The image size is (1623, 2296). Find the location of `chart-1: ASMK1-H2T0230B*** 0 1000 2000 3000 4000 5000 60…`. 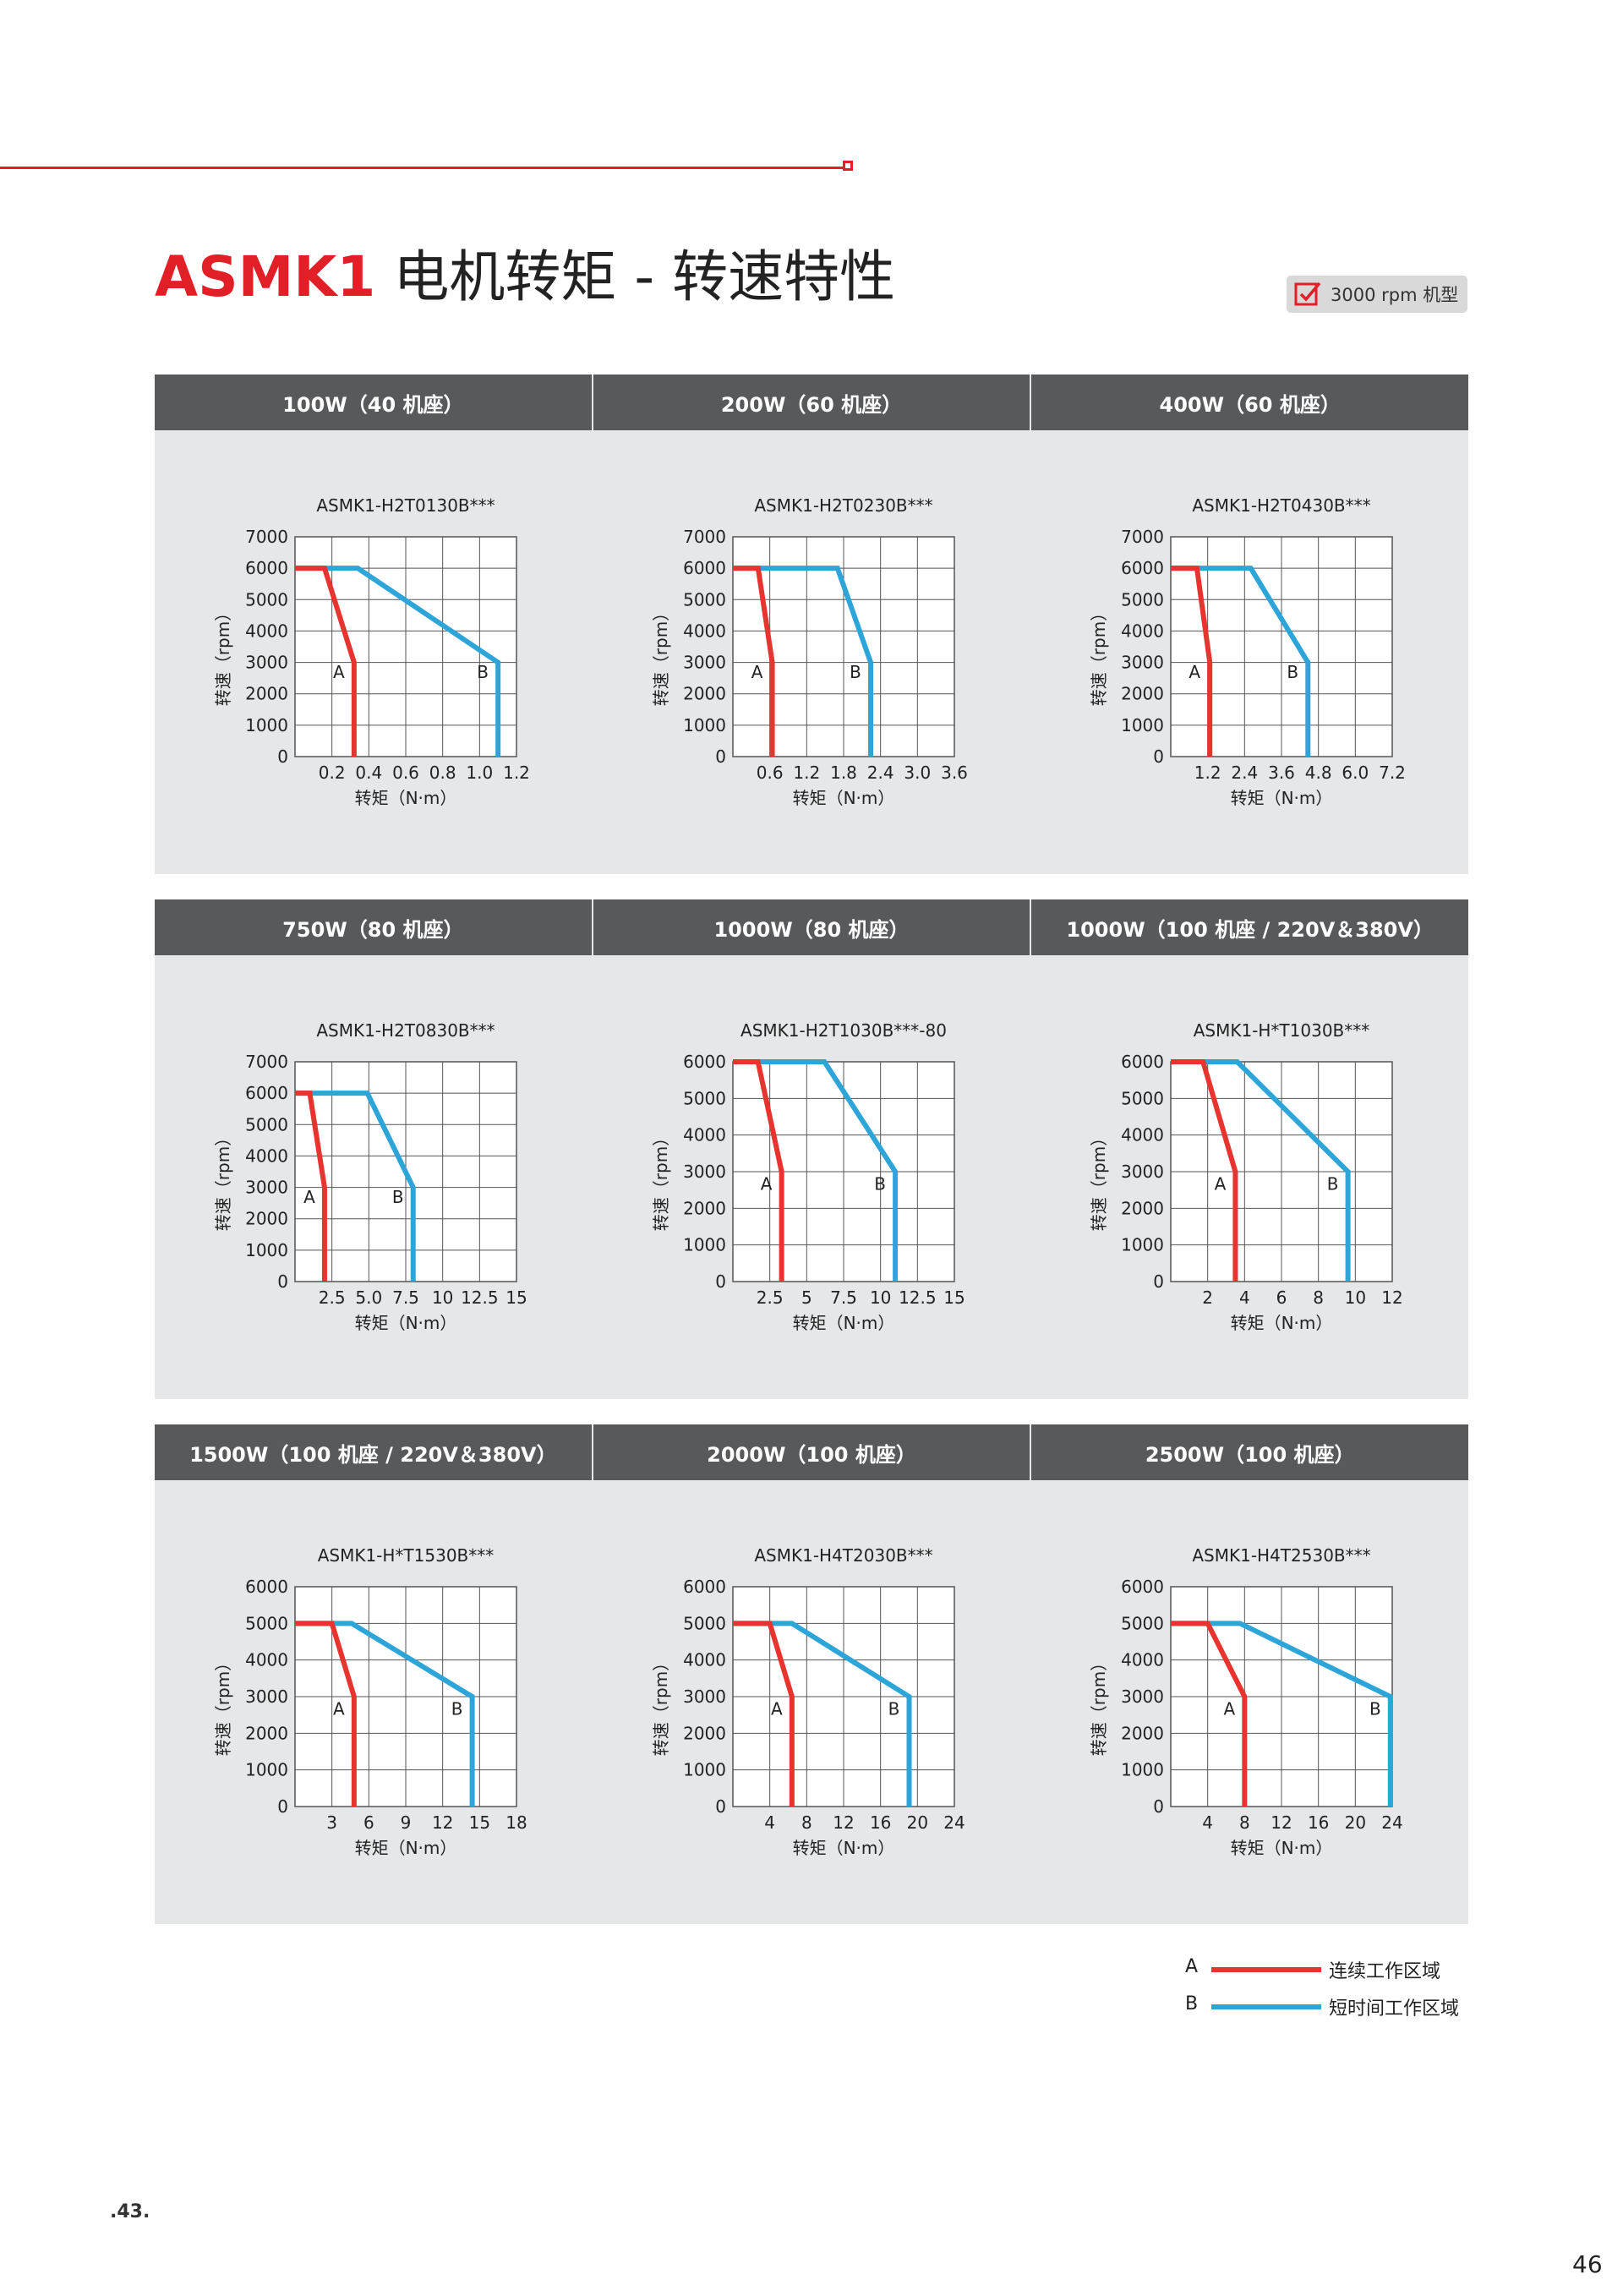

chart-1: ASMK1-H2T0230B*** 0 1000 2000 3000 4000 5000 60… is located at coordinates (809, 651).